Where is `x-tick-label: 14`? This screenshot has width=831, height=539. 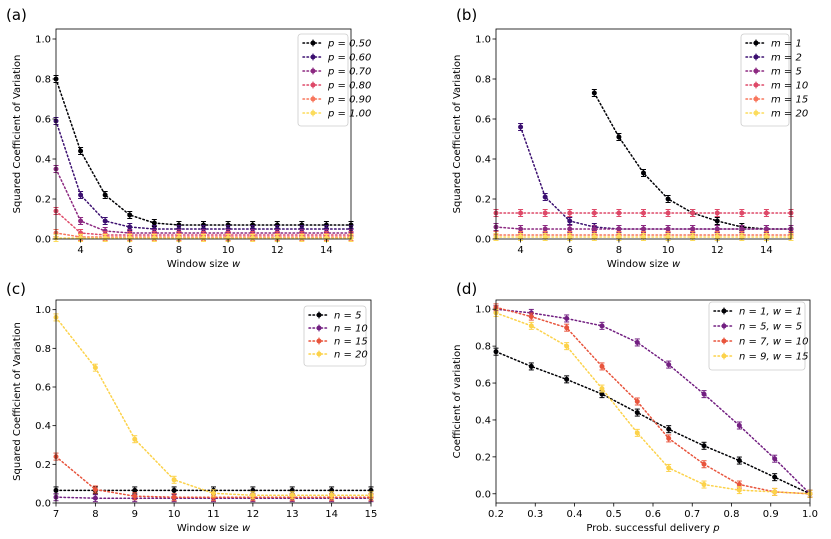
x-tick-label: 14 is located at coordinates (766, 250).